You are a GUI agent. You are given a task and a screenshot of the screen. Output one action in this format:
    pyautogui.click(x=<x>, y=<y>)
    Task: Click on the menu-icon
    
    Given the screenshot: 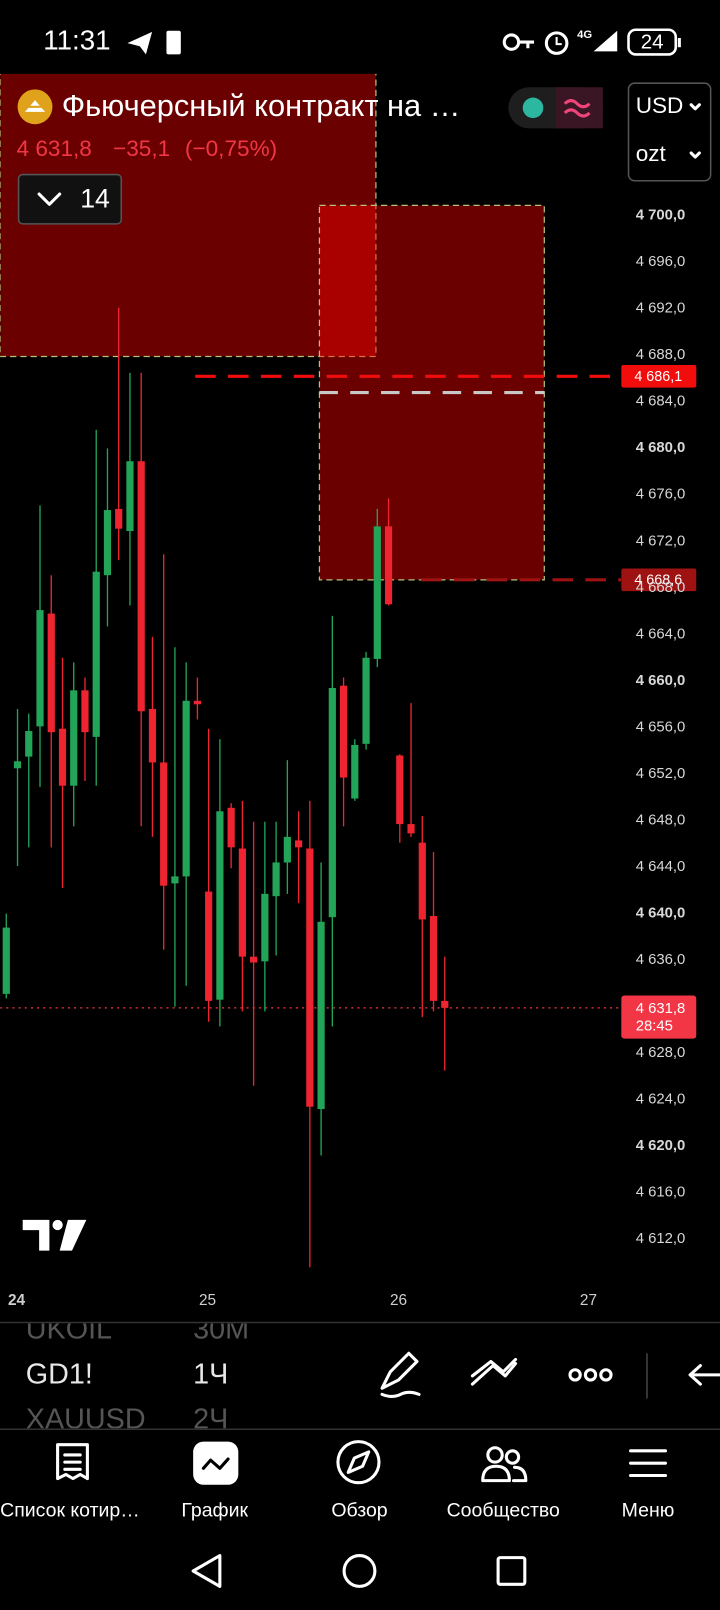 What is the action you would take?
    pyautogui.click(x=648, y=1463)
    